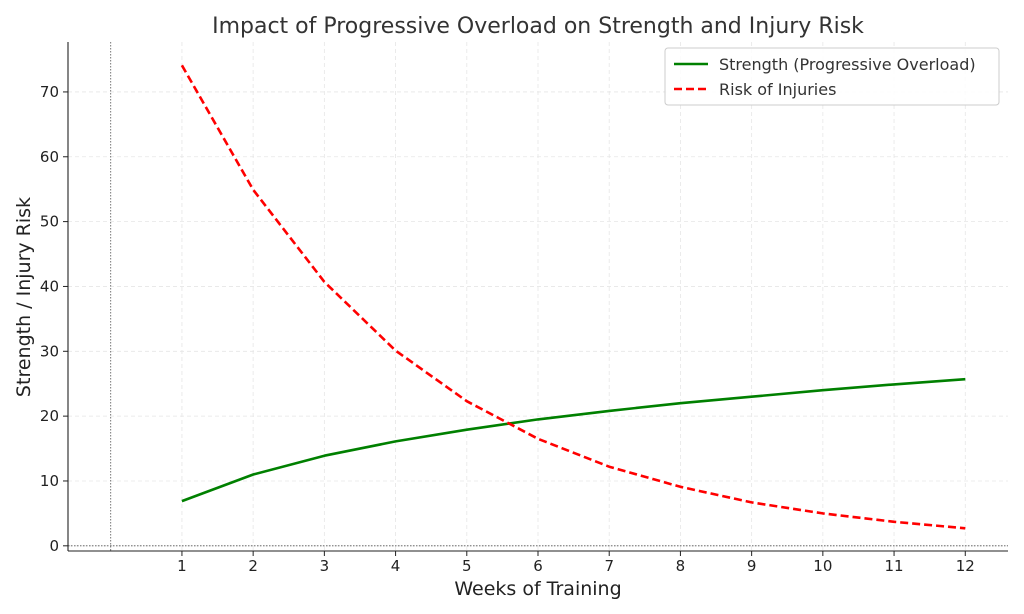  What do you see at coordinates (965, 566) in the screenshot?
I see `x-tick-label: 12` at bounding box center [965, 566].